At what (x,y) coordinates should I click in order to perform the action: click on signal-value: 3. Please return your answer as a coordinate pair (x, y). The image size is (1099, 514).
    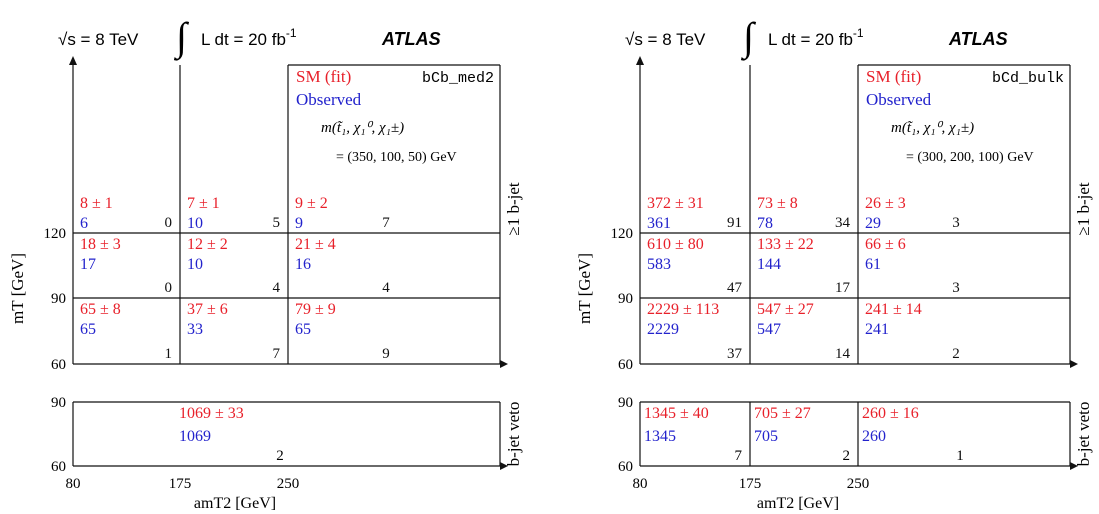
    Looking at the image, I should click on (956, 223).